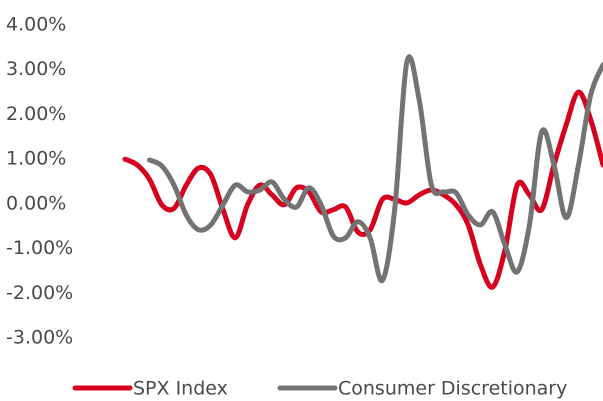 The width and height of the screenshot is (603, 401). I want to click on y-tick-label: -2.00%, so click(39, 293).